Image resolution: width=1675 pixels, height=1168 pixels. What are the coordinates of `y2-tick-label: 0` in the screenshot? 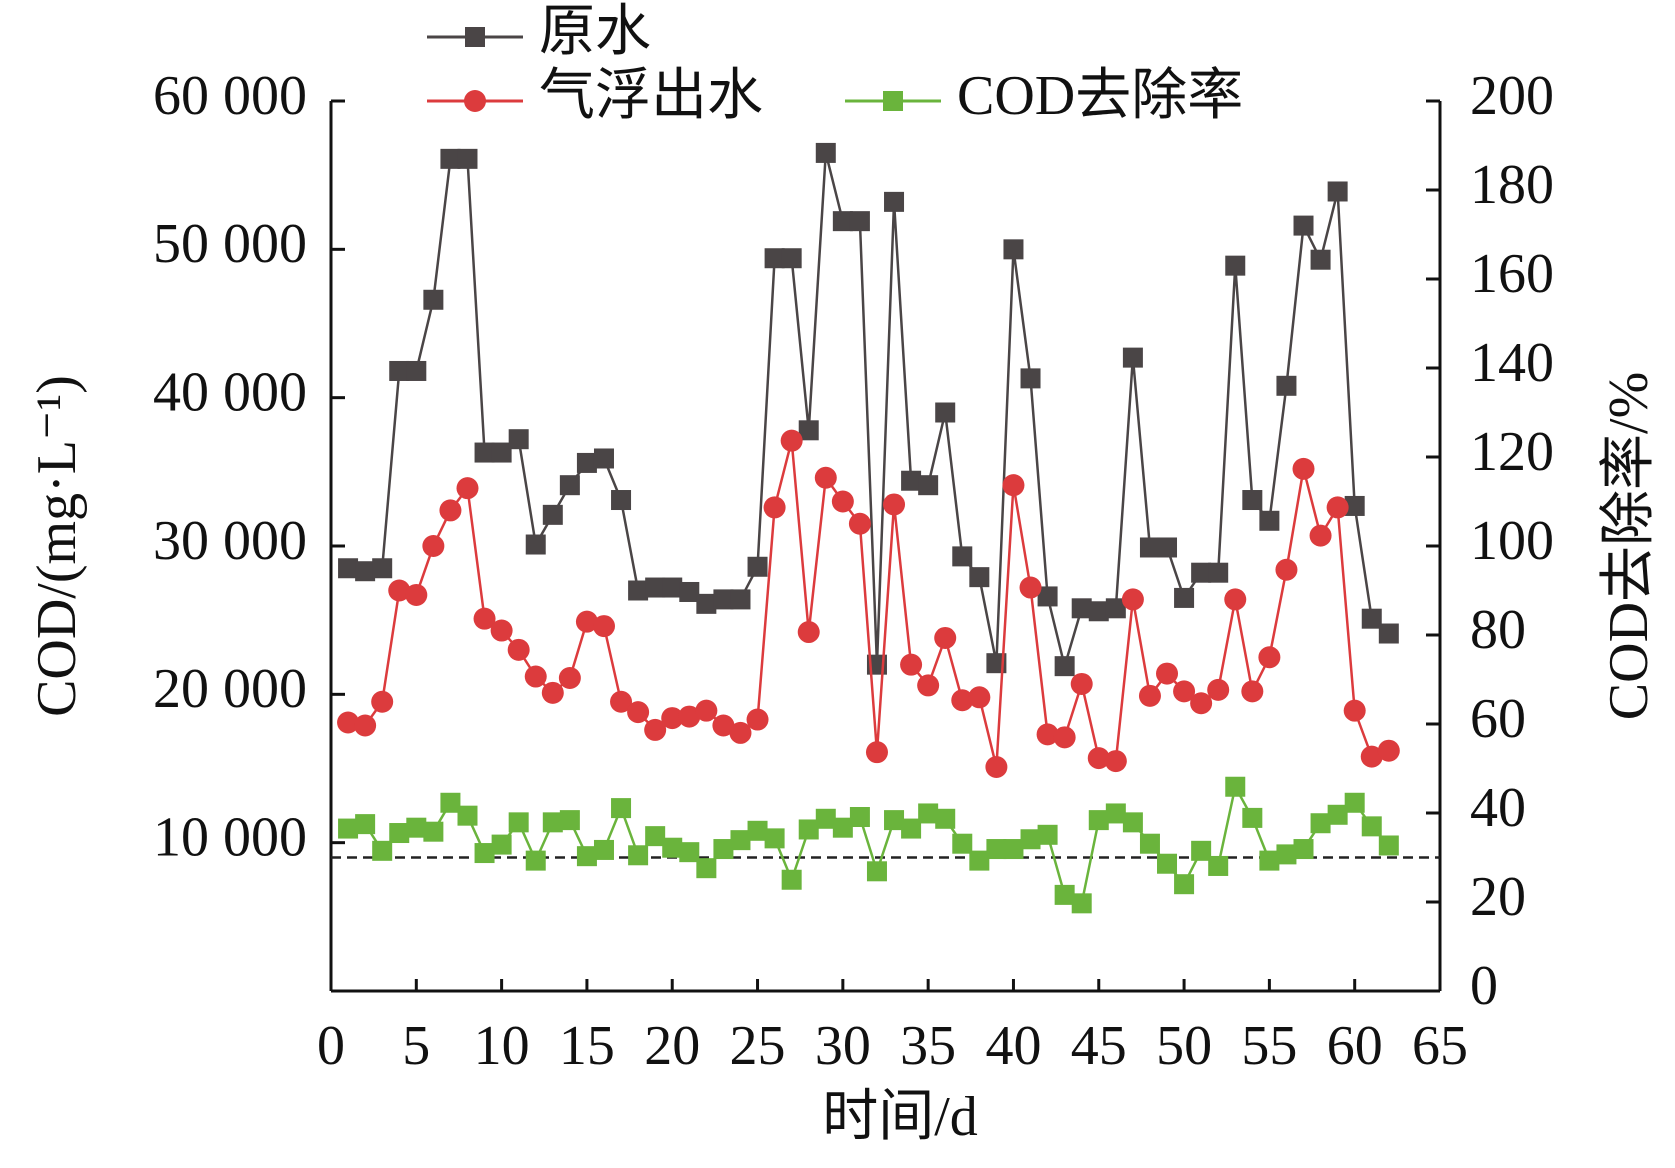 It's located at (1484, 986).